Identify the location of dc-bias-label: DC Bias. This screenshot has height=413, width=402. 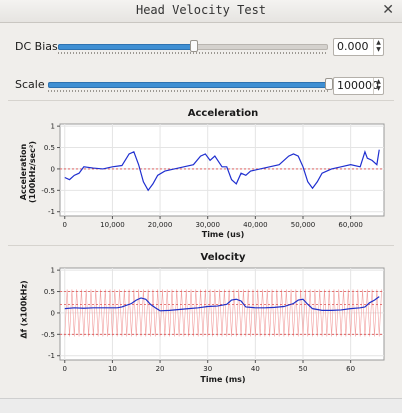
(36, 46).